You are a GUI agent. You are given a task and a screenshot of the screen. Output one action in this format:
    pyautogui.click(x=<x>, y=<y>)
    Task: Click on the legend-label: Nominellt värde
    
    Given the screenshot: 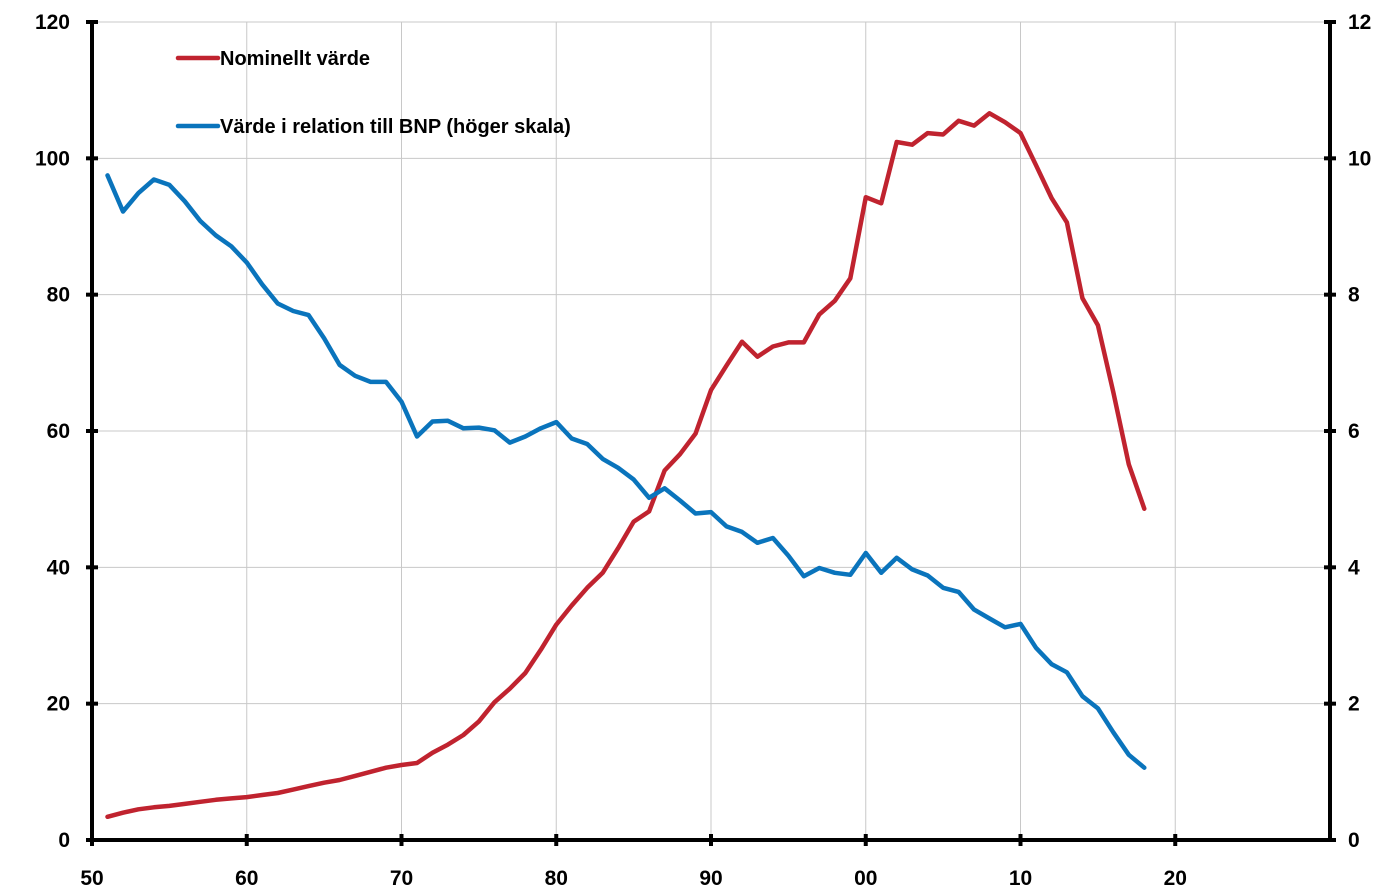 What is the action you would take?
    pyautogui.click(x=295, y=59)
    